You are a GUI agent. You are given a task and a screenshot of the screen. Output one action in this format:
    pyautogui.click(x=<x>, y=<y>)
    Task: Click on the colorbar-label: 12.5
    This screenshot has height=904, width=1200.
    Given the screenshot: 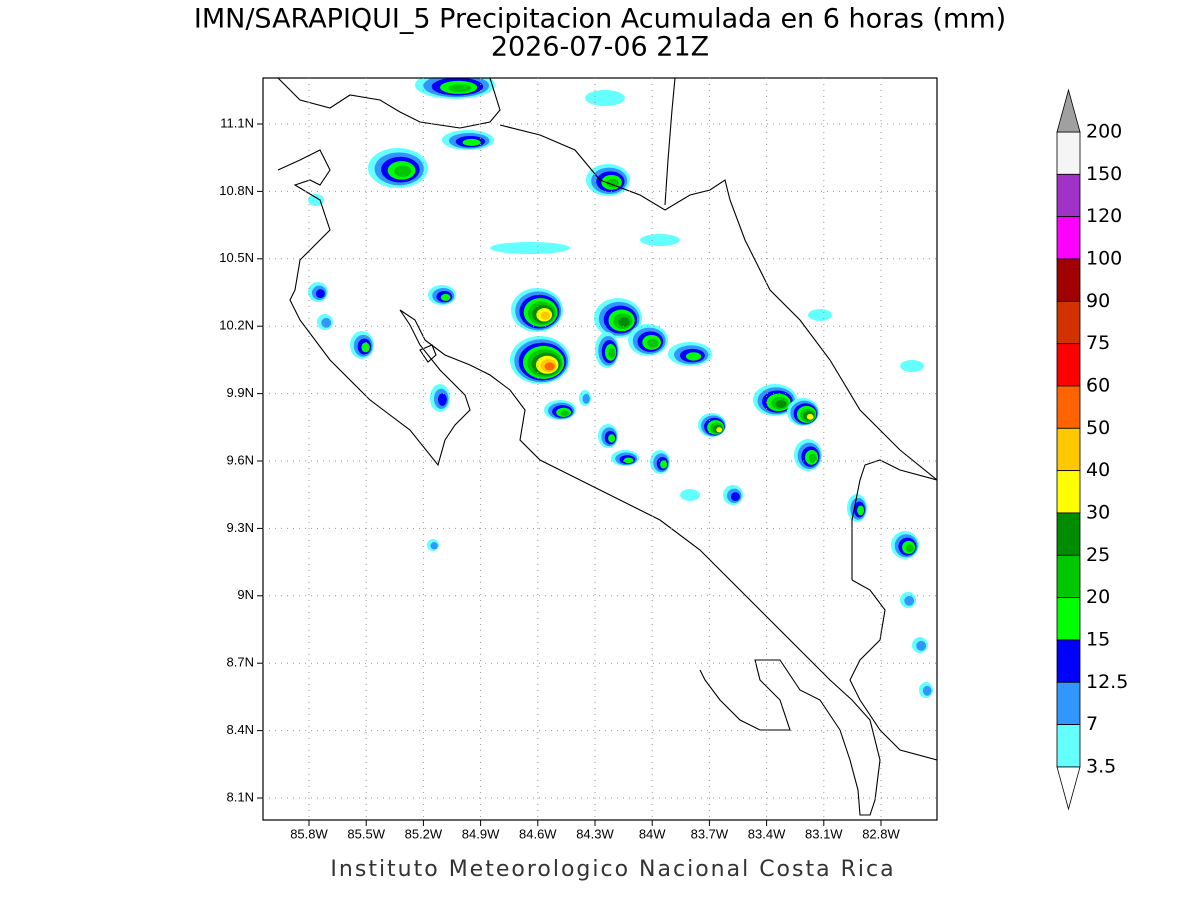 What is the action you would take?
    pyautogui.click(x=1107, y=682)
    